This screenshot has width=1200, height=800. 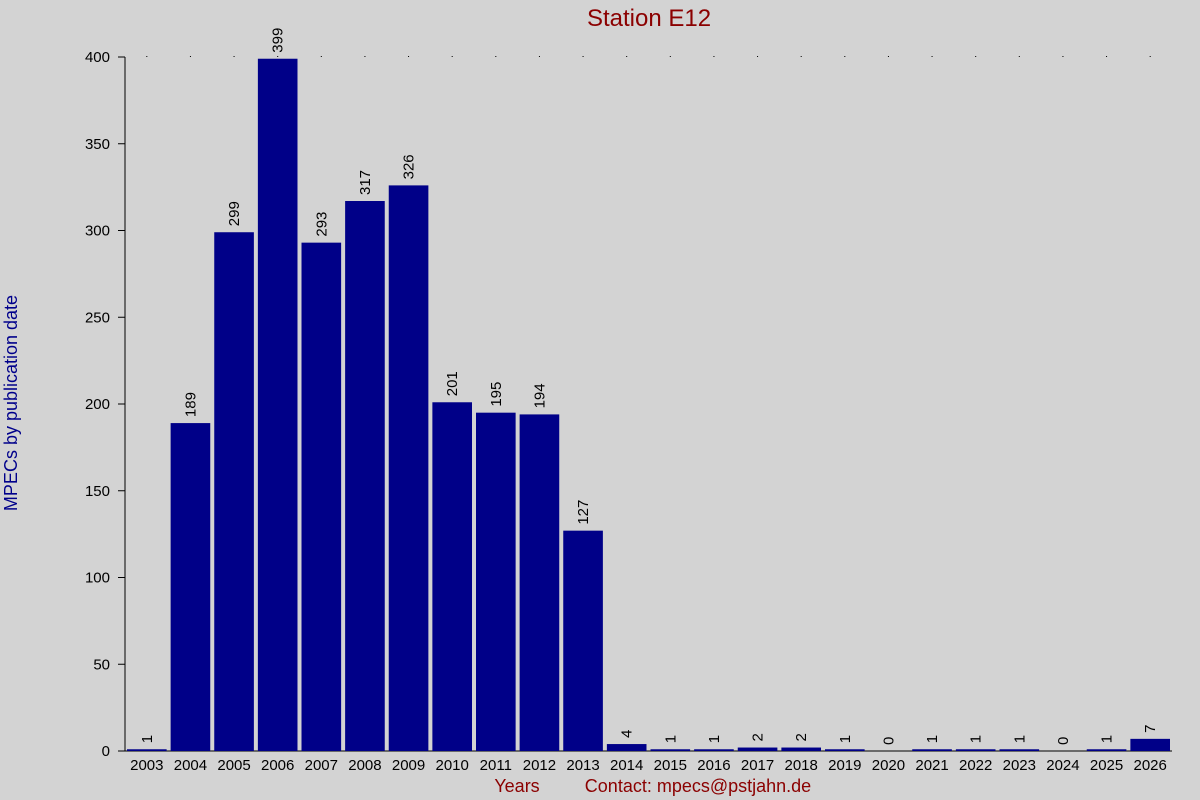 What do you see at coordinates (539, 765) in the screenshot?
I see `x-tick-label: 2012` at bounding box center [539, 765].